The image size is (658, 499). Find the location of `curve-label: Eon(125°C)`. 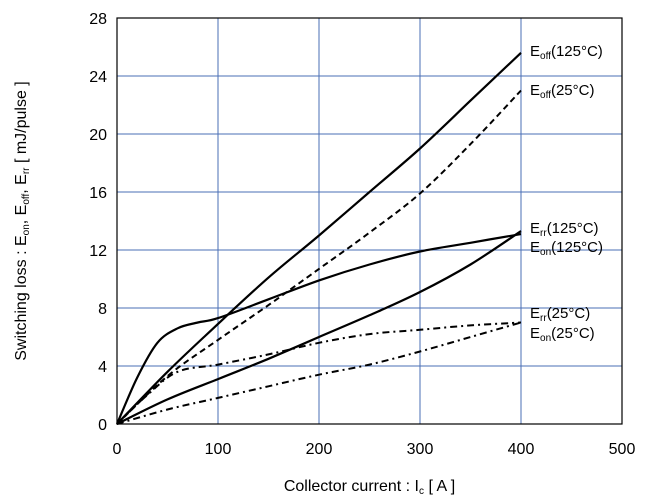

curve-label: Eon(125°C) is located at coordinates (566, 248).